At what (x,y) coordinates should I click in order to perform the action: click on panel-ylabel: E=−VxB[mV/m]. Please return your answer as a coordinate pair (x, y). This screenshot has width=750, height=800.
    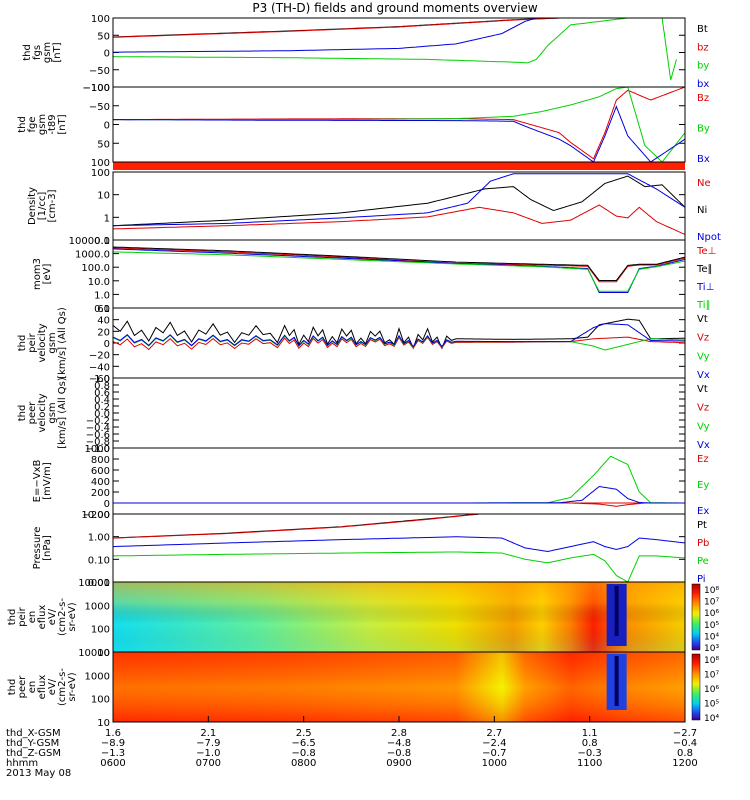
    Looking at the image, I should click on (42, 481).